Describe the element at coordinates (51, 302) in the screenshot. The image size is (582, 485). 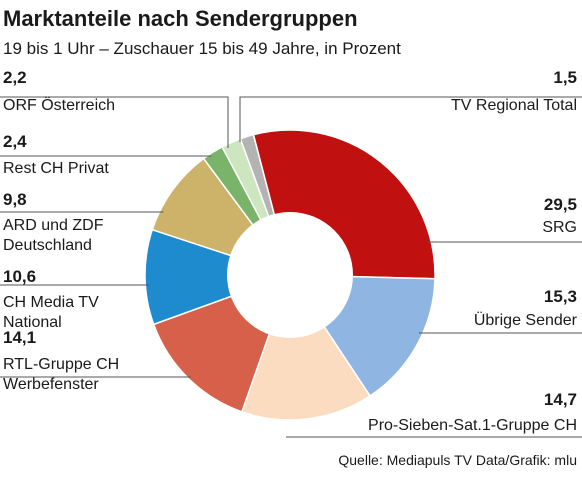
I see `category-label-4: CH Media TV` at that location.